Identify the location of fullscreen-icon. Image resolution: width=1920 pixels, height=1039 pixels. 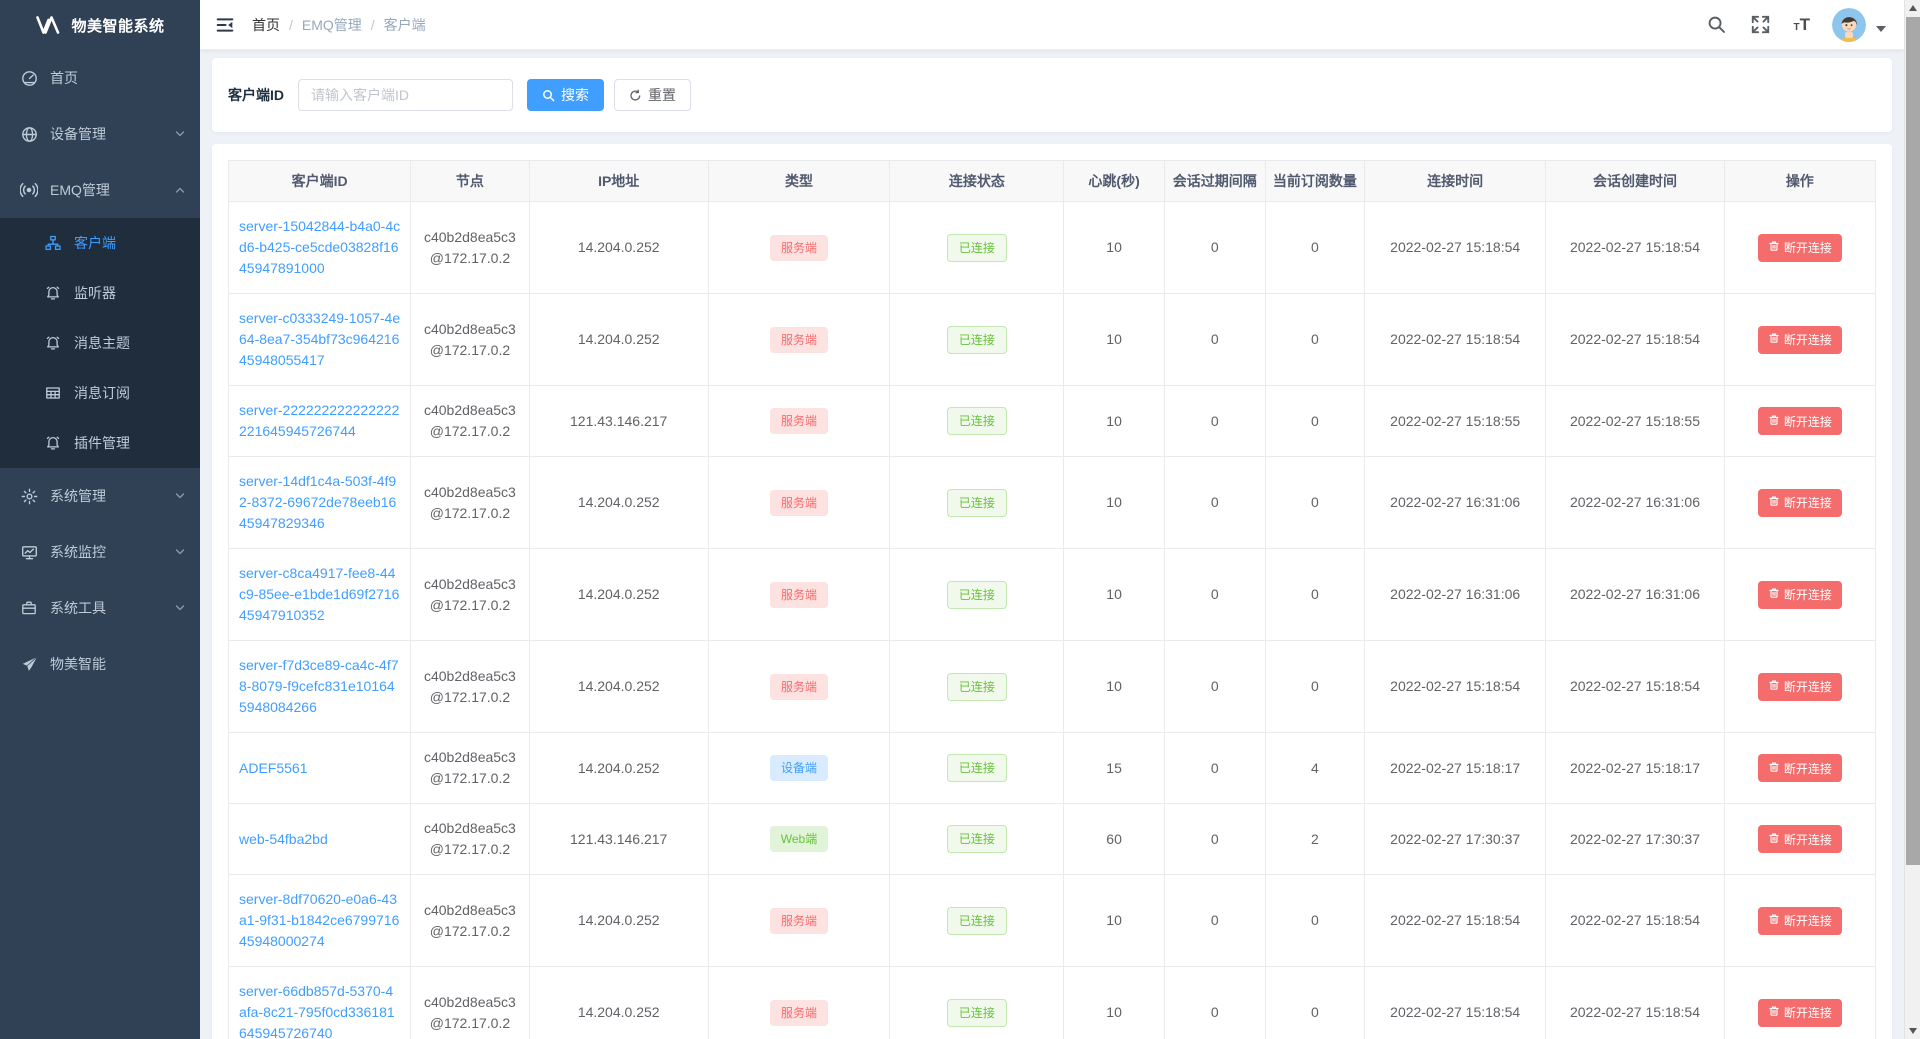
(1761, 25).